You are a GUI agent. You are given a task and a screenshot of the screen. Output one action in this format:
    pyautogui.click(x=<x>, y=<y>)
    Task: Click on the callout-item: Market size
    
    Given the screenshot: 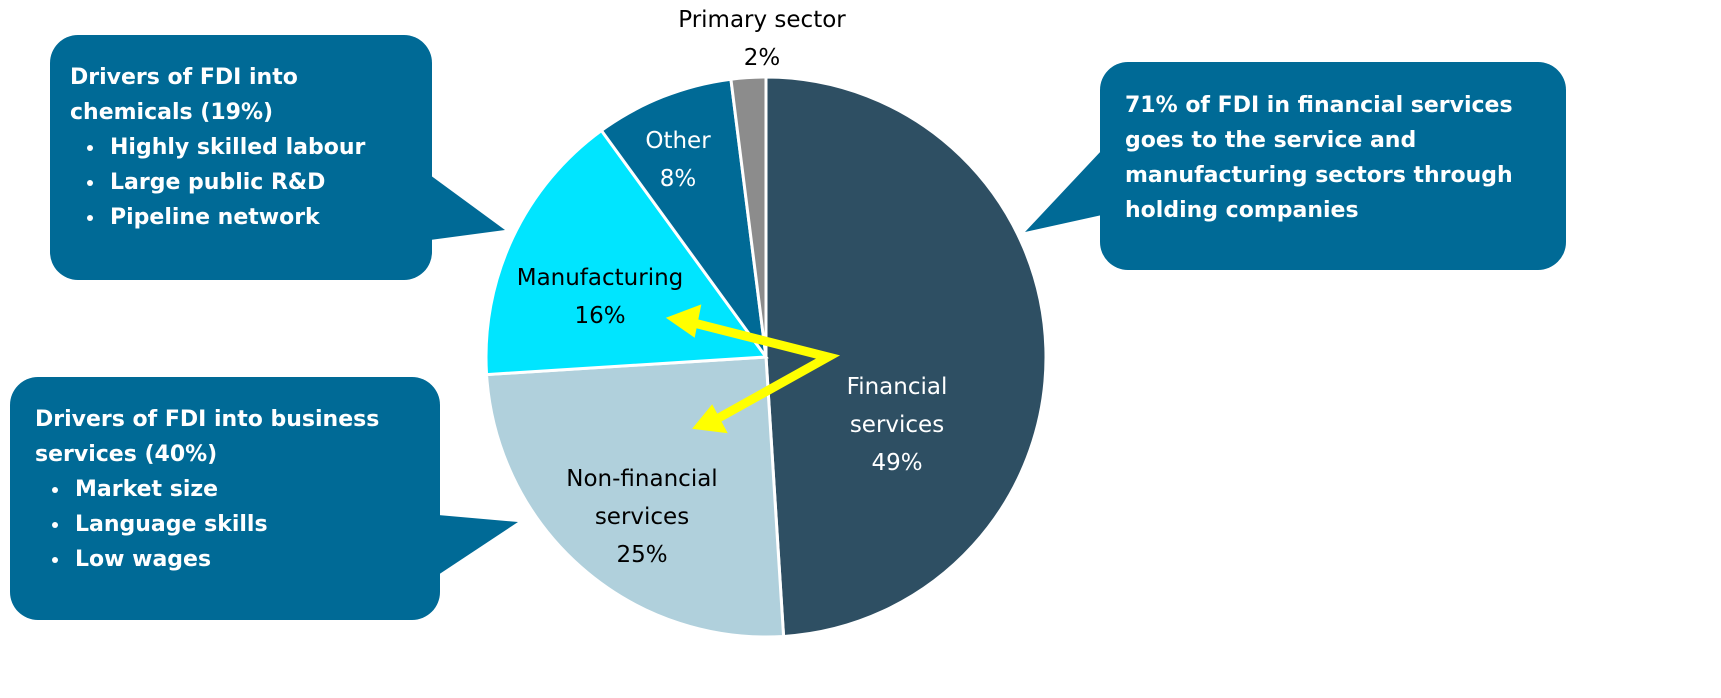 What is the action you would take?
    pyautogui.click(x=248, y=489)
    